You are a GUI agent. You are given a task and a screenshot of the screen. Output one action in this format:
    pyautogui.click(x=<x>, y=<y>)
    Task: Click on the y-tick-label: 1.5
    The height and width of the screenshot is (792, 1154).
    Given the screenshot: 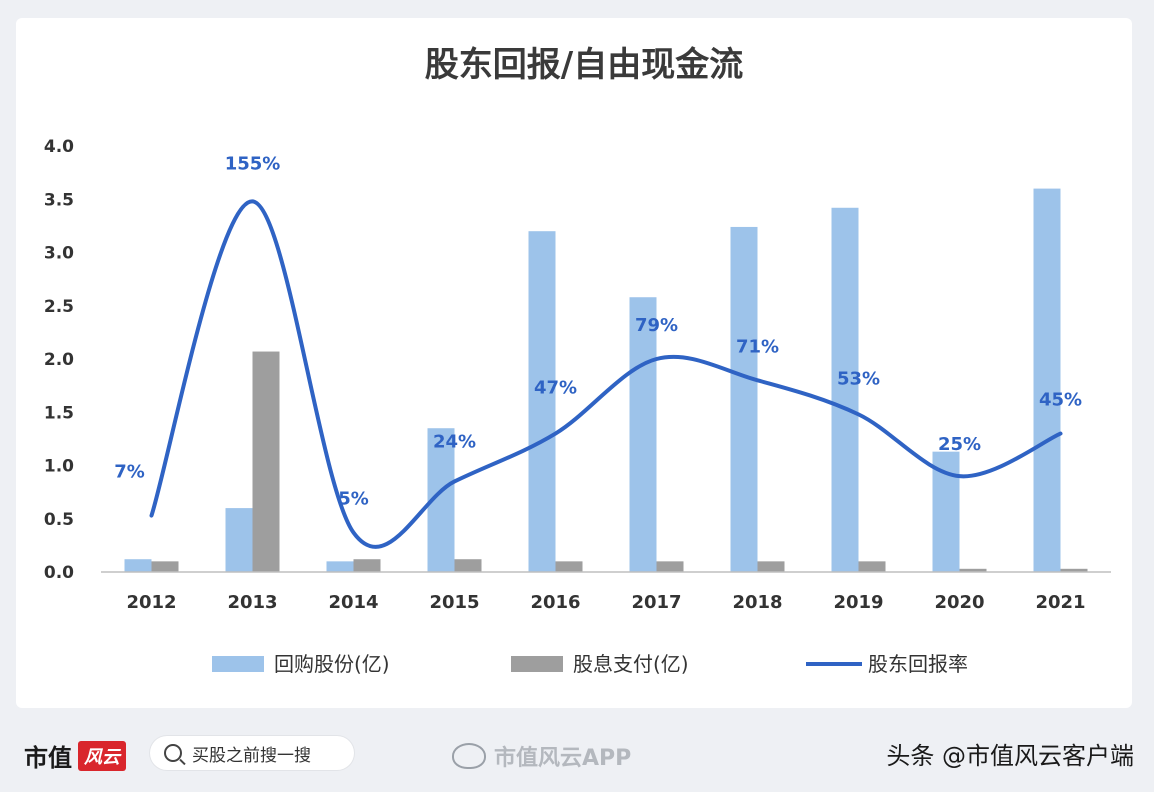 What is the action you would take?
    pyautogui.click(x=59, y=413)
    